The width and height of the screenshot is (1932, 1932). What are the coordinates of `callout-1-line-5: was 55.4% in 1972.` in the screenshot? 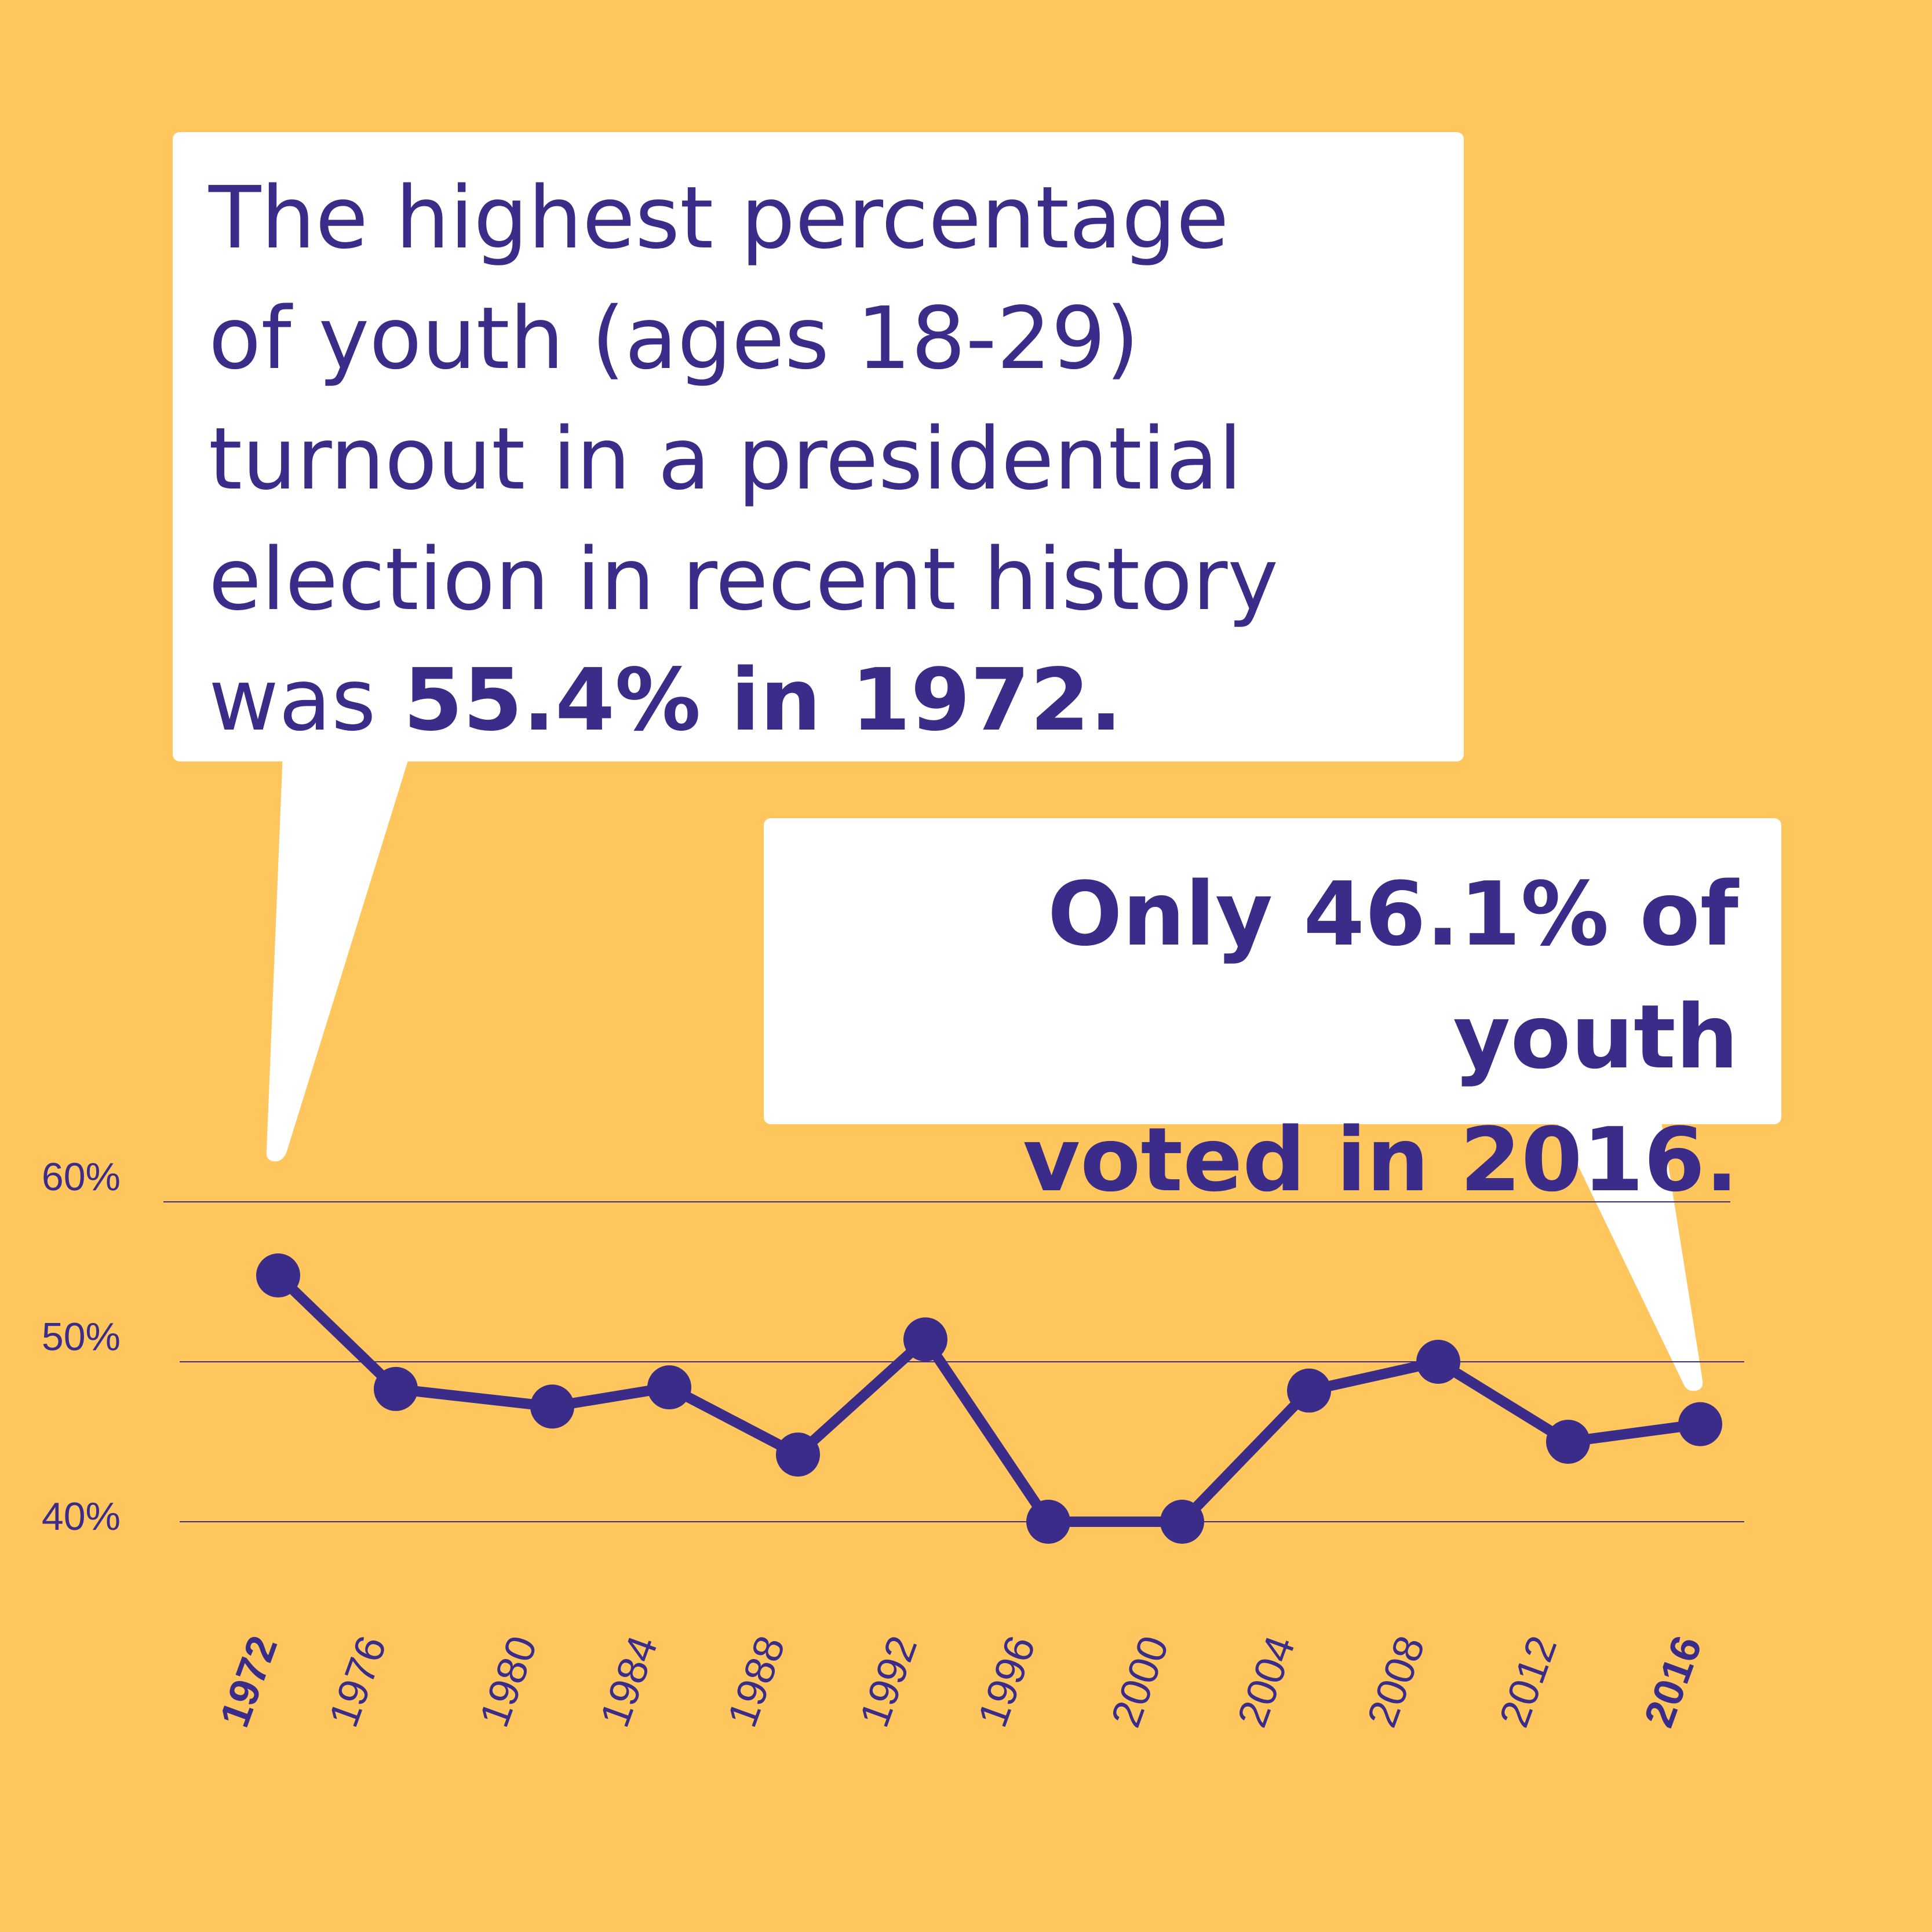 It's located at (846, 700).